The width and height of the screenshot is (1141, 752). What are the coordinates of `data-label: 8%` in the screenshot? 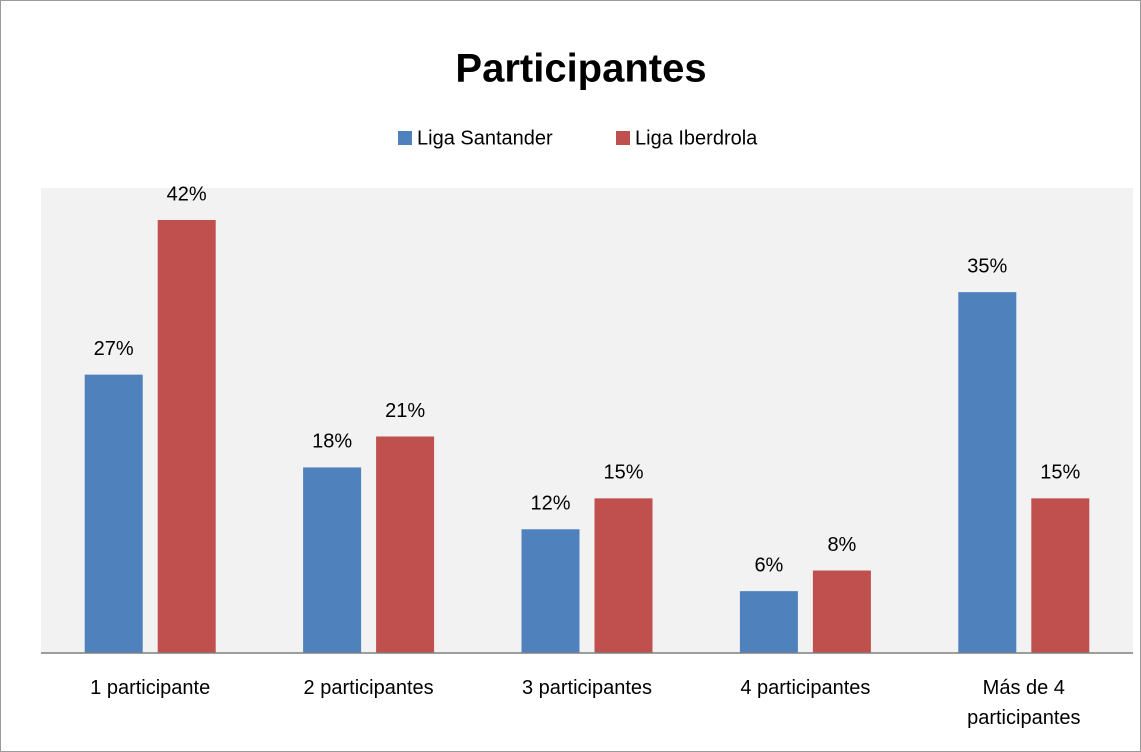 It's located at (841, 545).